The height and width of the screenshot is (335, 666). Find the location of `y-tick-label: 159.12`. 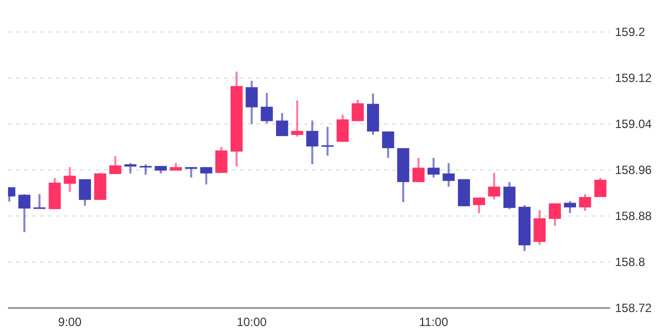

y-tick-label: 159.12 is located at coordinates (633, 78).